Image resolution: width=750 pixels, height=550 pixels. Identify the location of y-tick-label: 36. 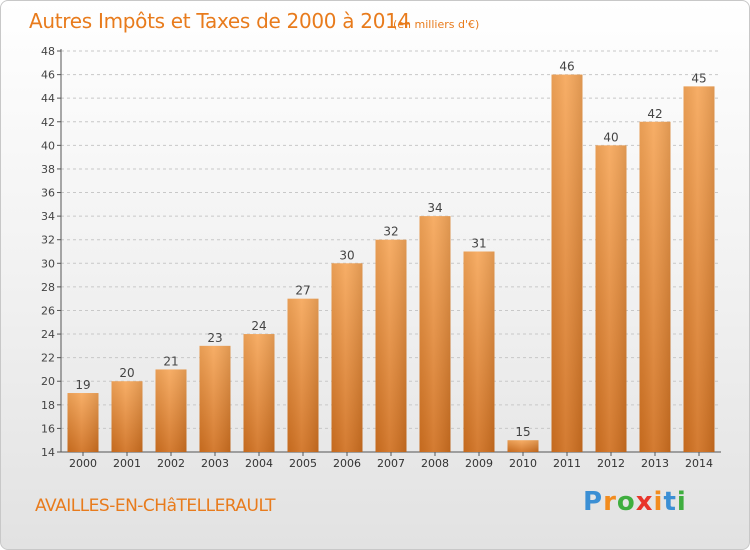
(48, 193).